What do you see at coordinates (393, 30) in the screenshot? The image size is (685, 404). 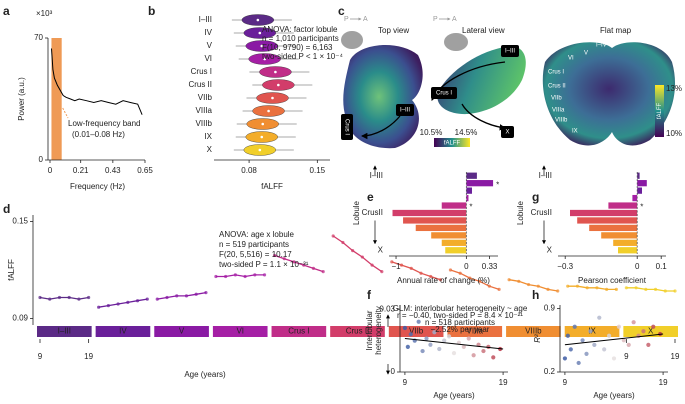 I see `view-title: Top view` at bounding box center [393, 30].